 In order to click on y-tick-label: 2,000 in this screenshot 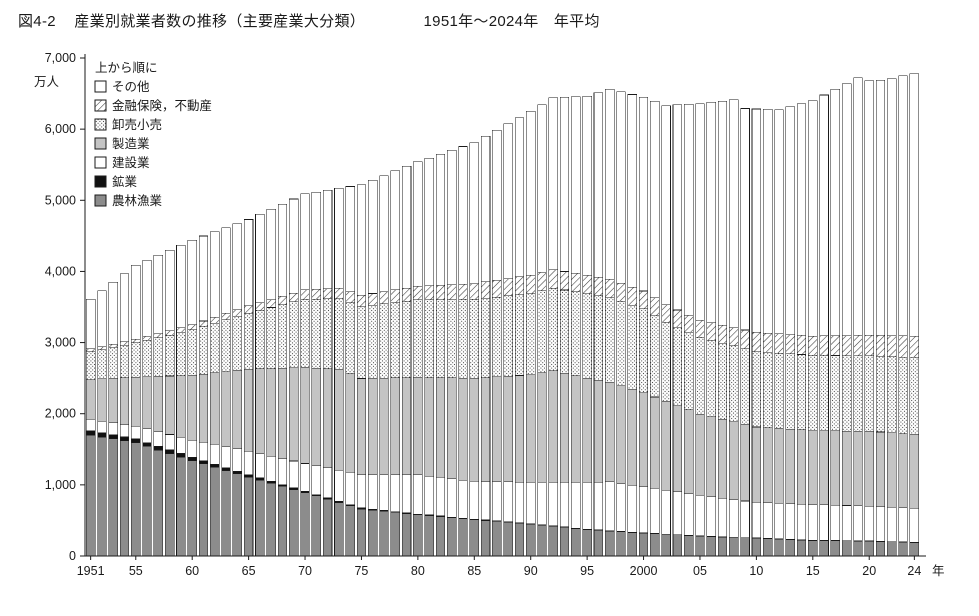, I will do `click(60, 414)`.